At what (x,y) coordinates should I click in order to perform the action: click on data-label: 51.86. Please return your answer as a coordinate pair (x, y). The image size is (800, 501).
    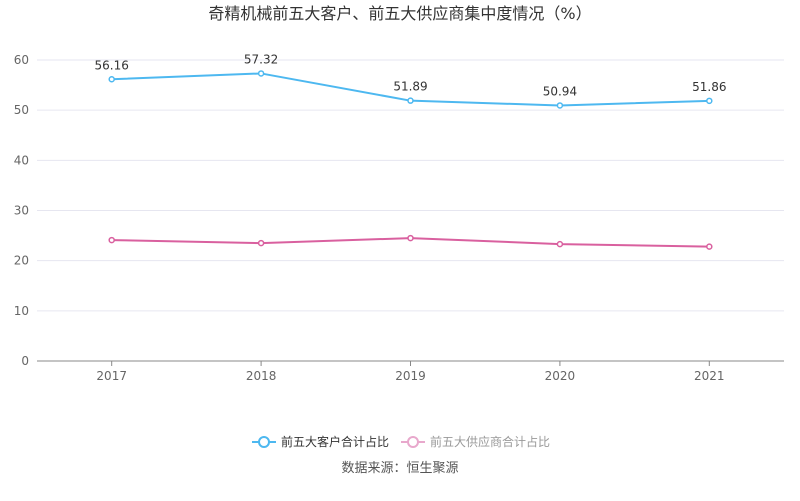
    Looking at the image, I should click on (709, 87).